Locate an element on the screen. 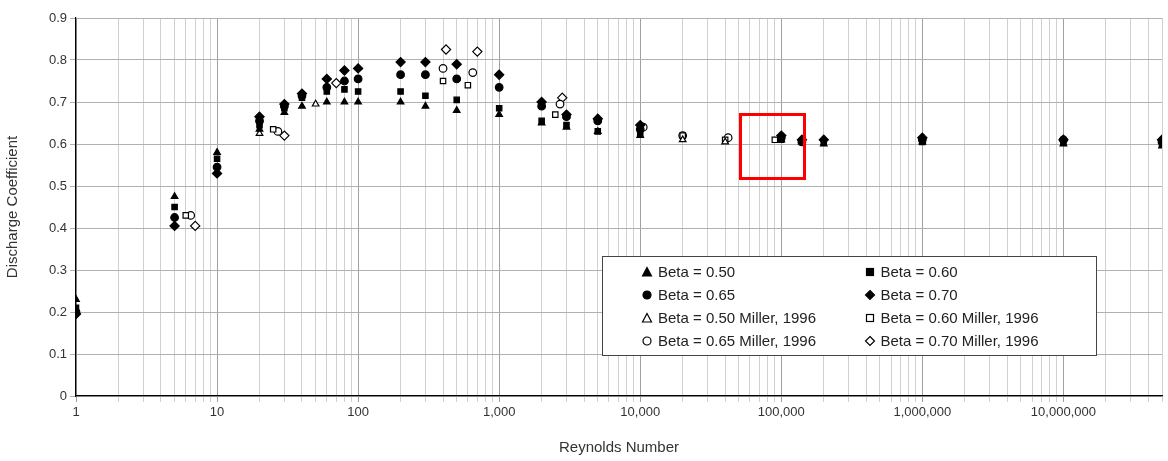 The height and width of the screenshot is (461, 1168). y-tick-label: 0.5 is located at coordinates (57, 185).